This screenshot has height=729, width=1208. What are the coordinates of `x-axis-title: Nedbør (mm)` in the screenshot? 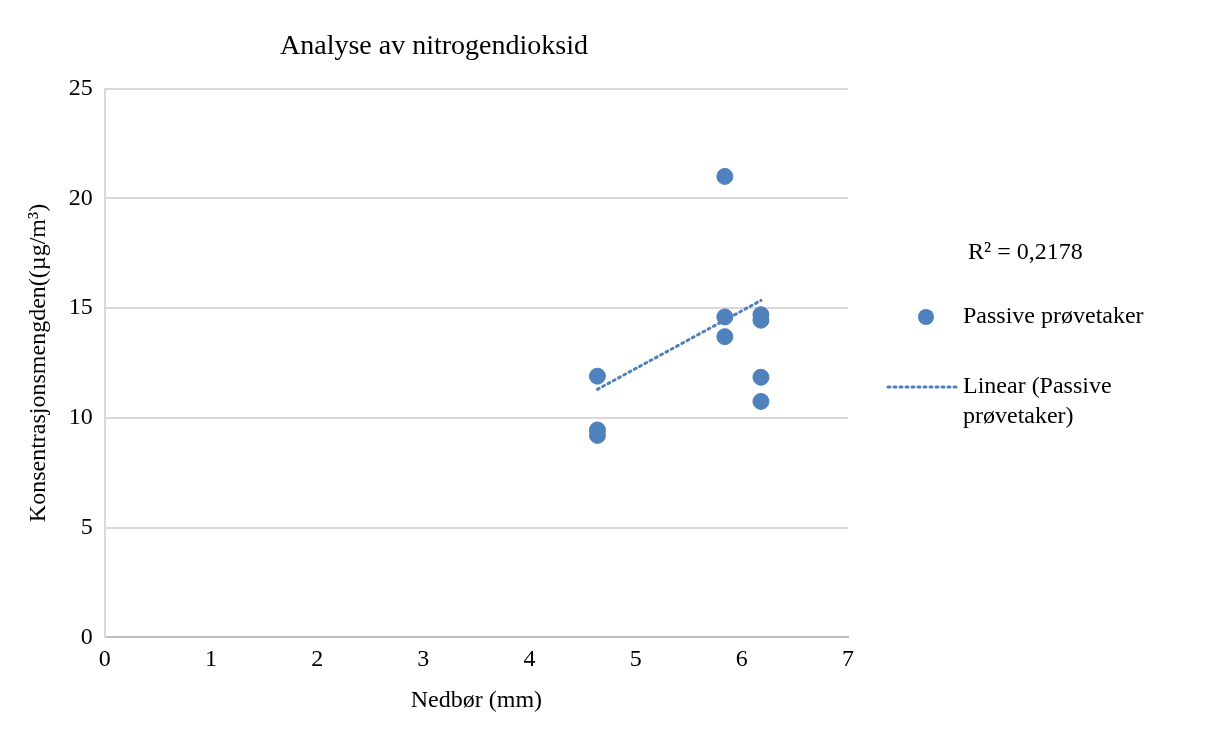 It's located at (476, 698).